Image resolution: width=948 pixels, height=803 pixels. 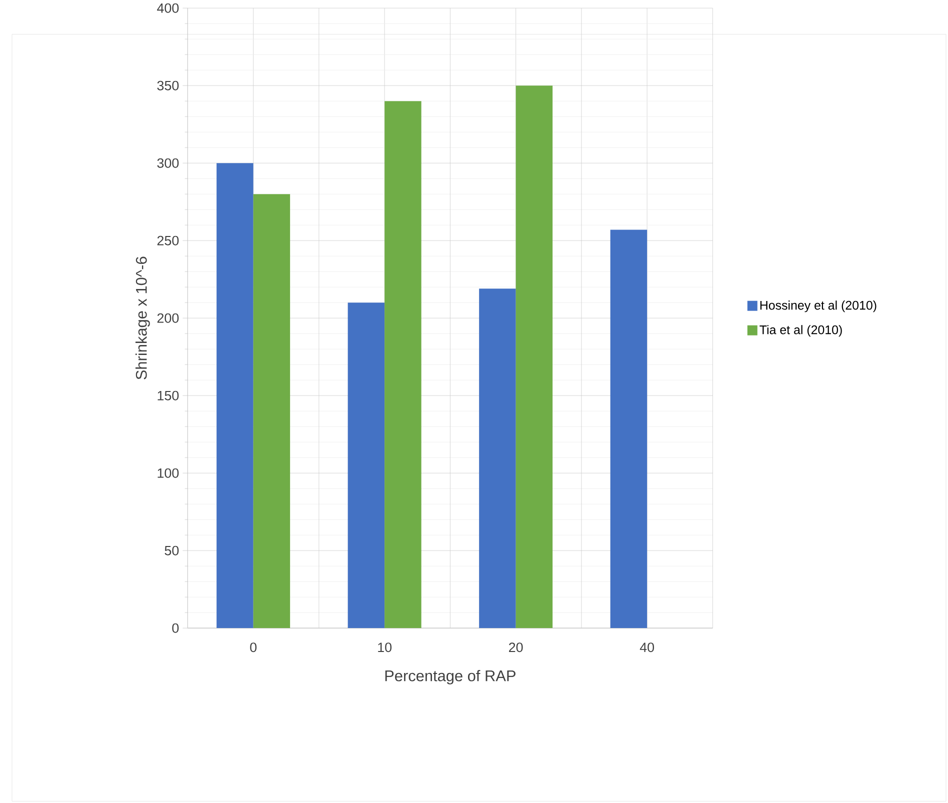 I want to click on y-axis-title: Shrinkage x 10^-6, so click(x=143, y=318).